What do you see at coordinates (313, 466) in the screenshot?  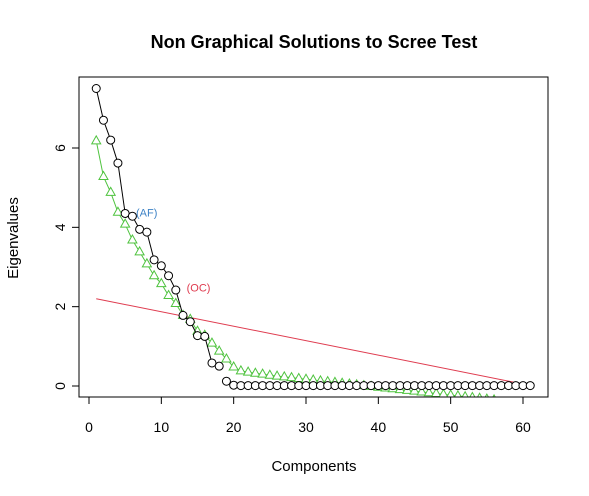 I see `x-axis-label: Components` at bounding box center [313, 466].